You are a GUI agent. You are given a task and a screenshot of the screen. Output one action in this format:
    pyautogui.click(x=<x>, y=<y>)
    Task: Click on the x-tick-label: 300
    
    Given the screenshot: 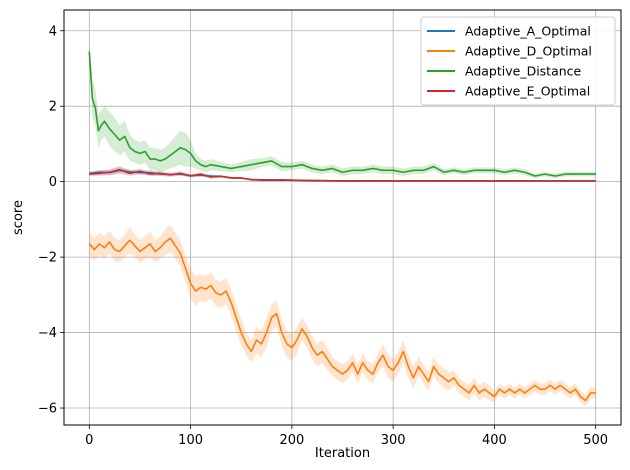 What is the action you would take?
    pyautogui.click(x=393, y=440)
    